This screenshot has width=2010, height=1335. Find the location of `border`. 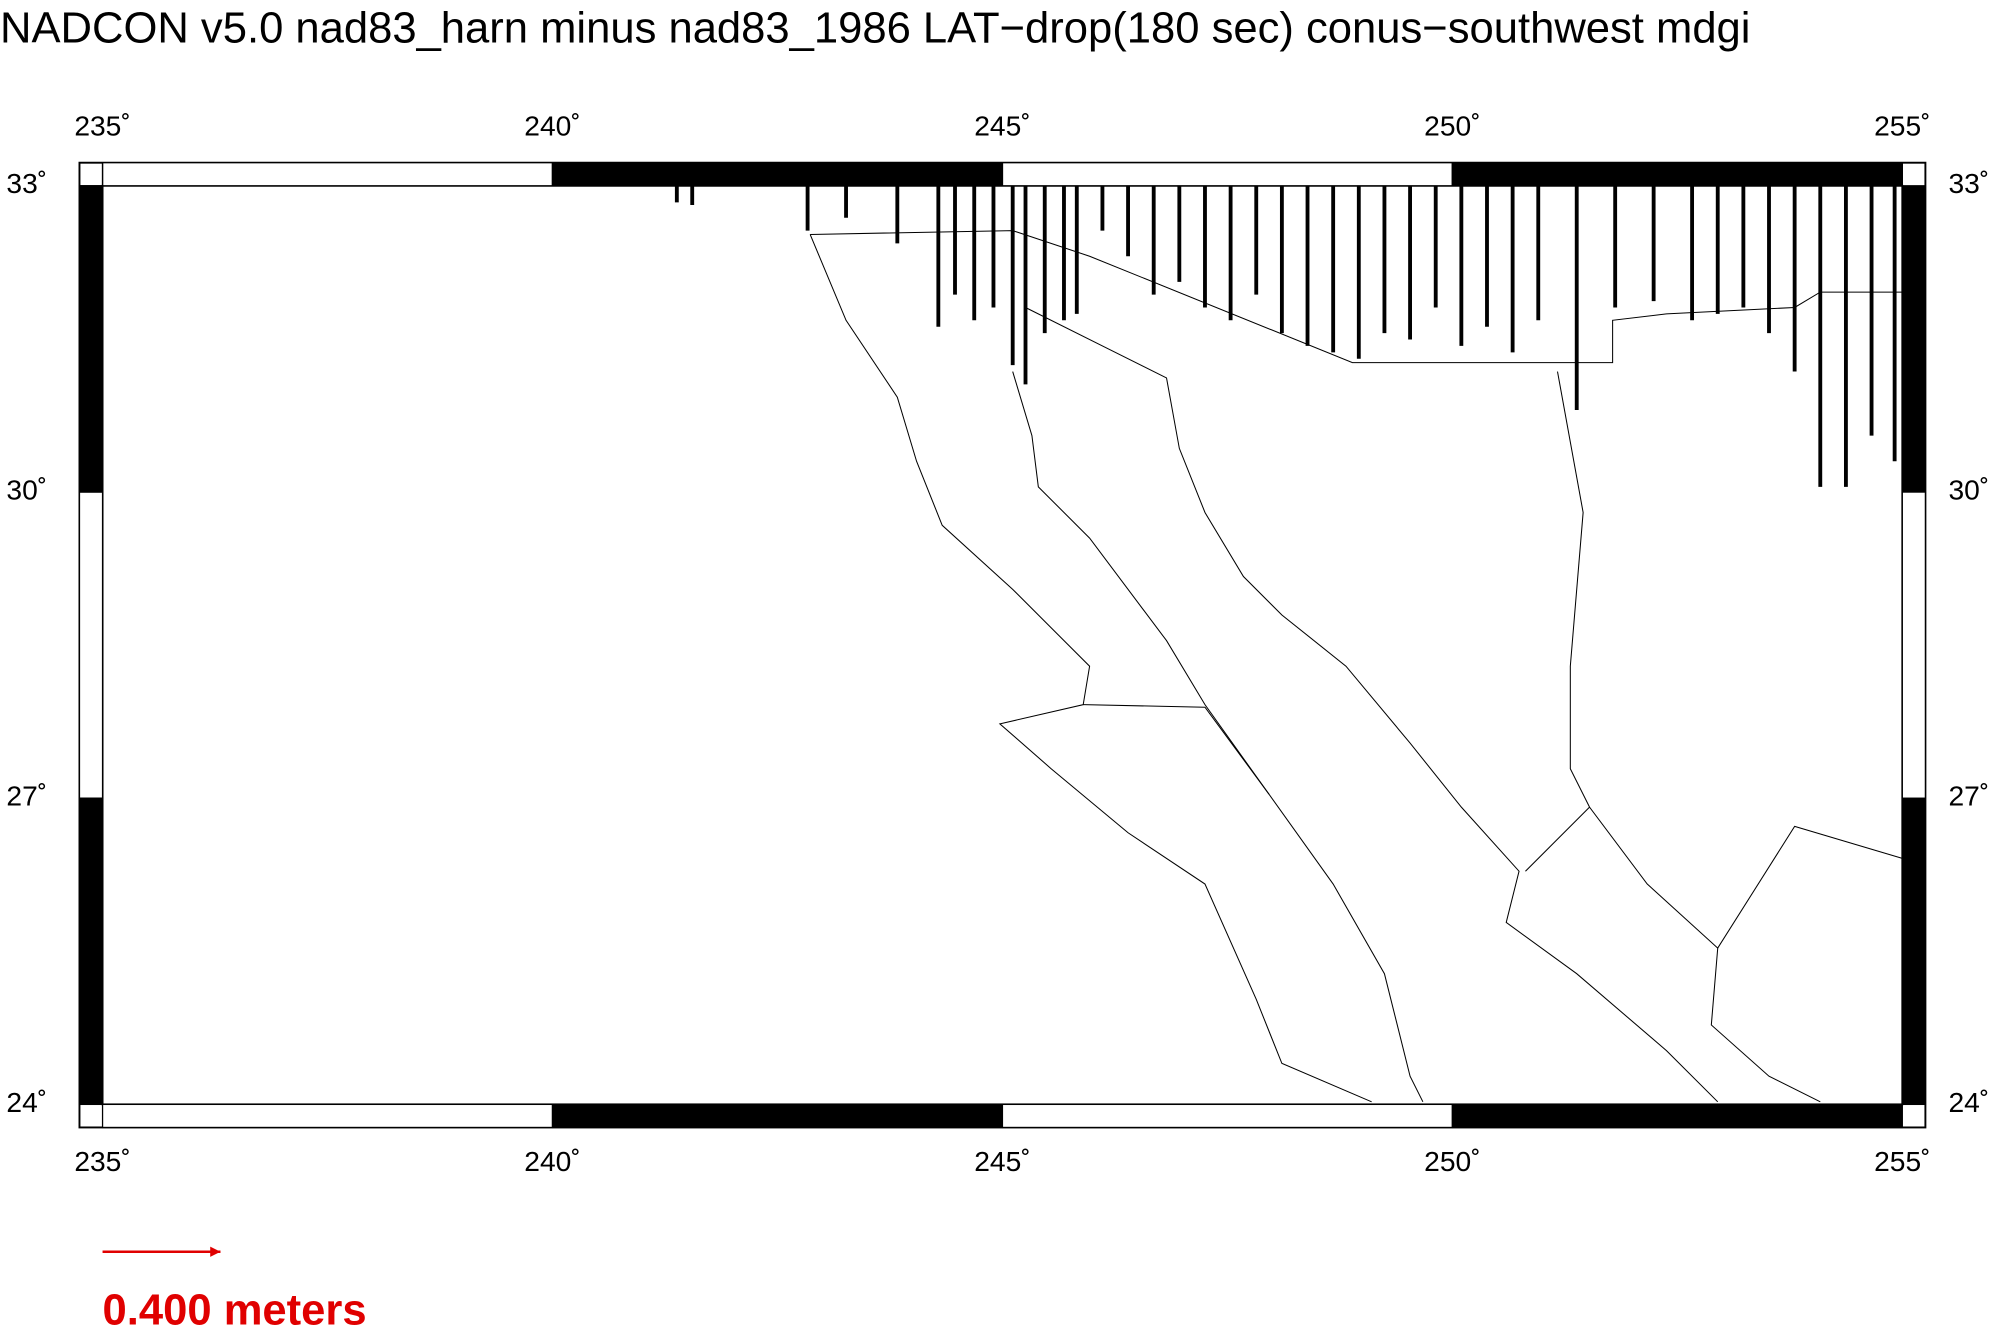

border is located at coordinates (1356, 297).